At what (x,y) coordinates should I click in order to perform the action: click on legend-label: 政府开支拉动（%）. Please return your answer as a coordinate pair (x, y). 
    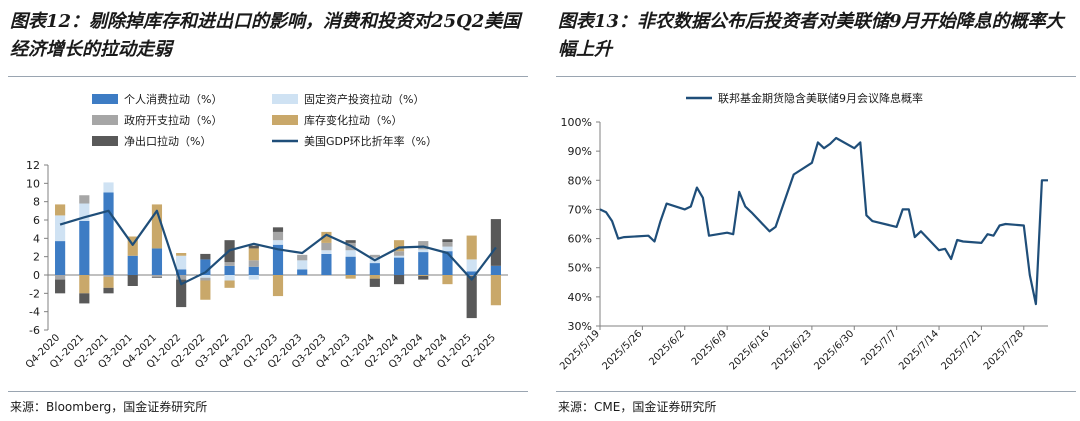
    Looking at the image, I should click on (173, 120).